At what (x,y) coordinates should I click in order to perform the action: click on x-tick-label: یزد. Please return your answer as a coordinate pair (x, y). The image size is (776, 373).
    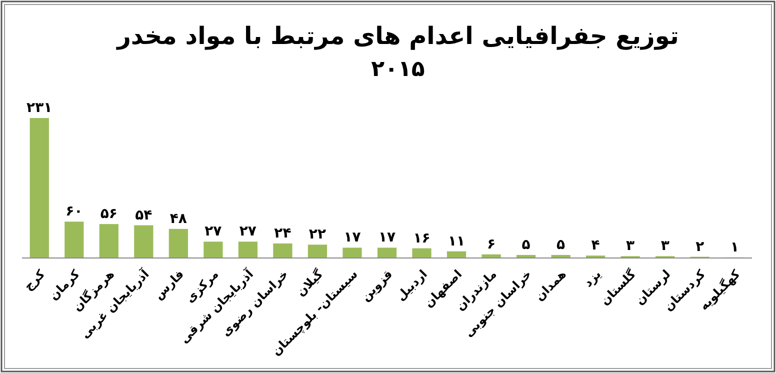
    Looking at the image, I should click on (592, 278).